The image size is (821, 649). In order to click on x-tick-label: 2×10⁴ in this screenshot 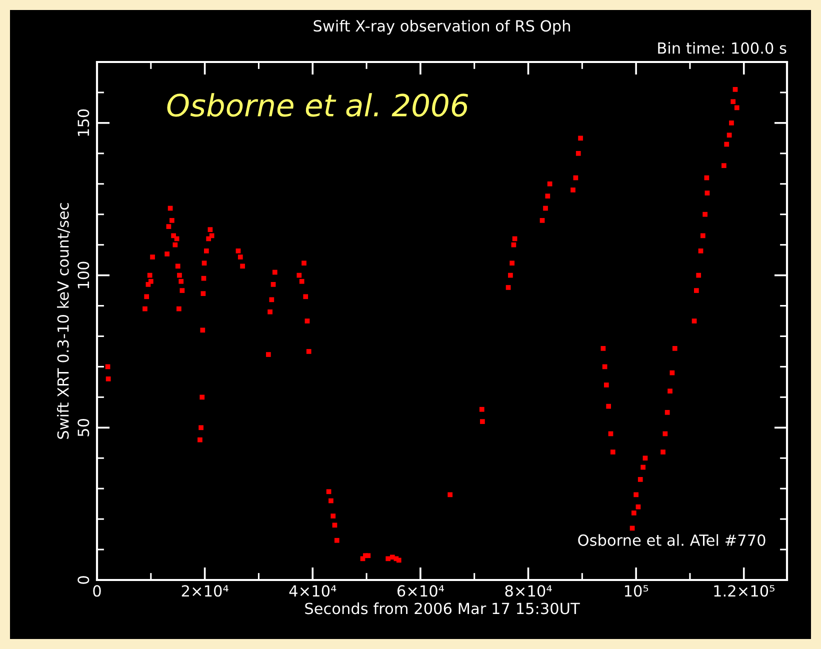, I will do `click(205, 591)`.